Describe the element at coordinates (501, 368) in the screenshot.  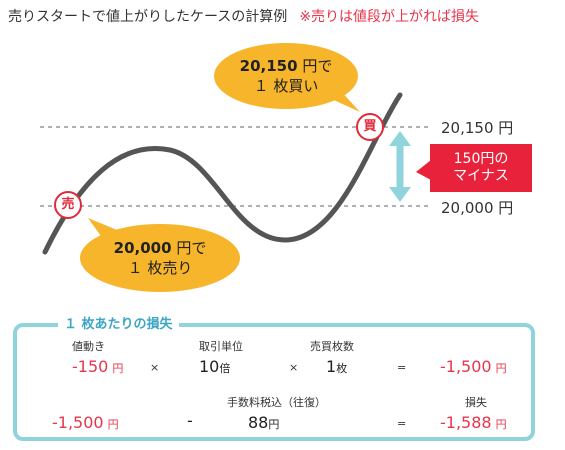
I see `row1-result-unit: 円` at that location.